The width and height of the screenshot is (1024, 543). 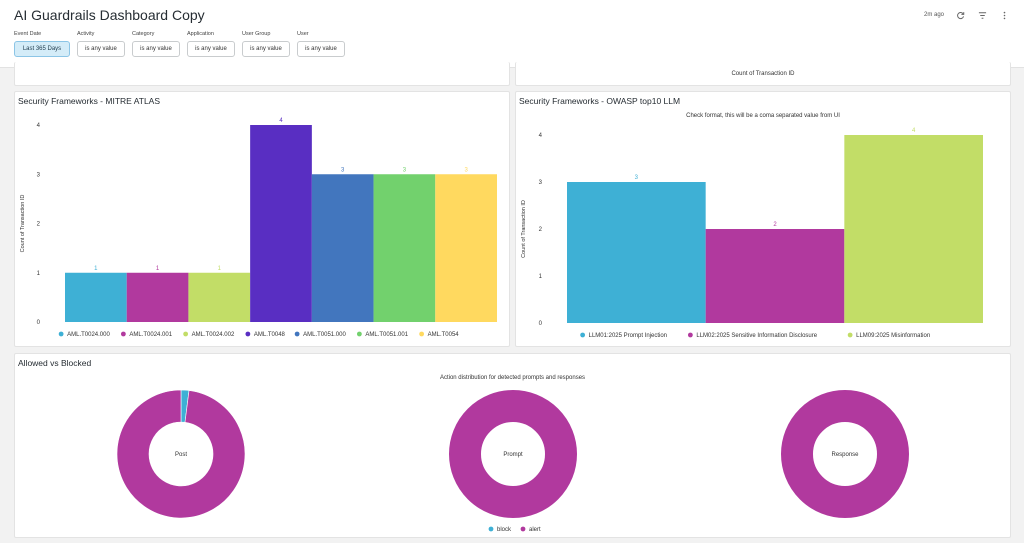 I want to click on filter-label: Activity, so click(x=86, y=34).